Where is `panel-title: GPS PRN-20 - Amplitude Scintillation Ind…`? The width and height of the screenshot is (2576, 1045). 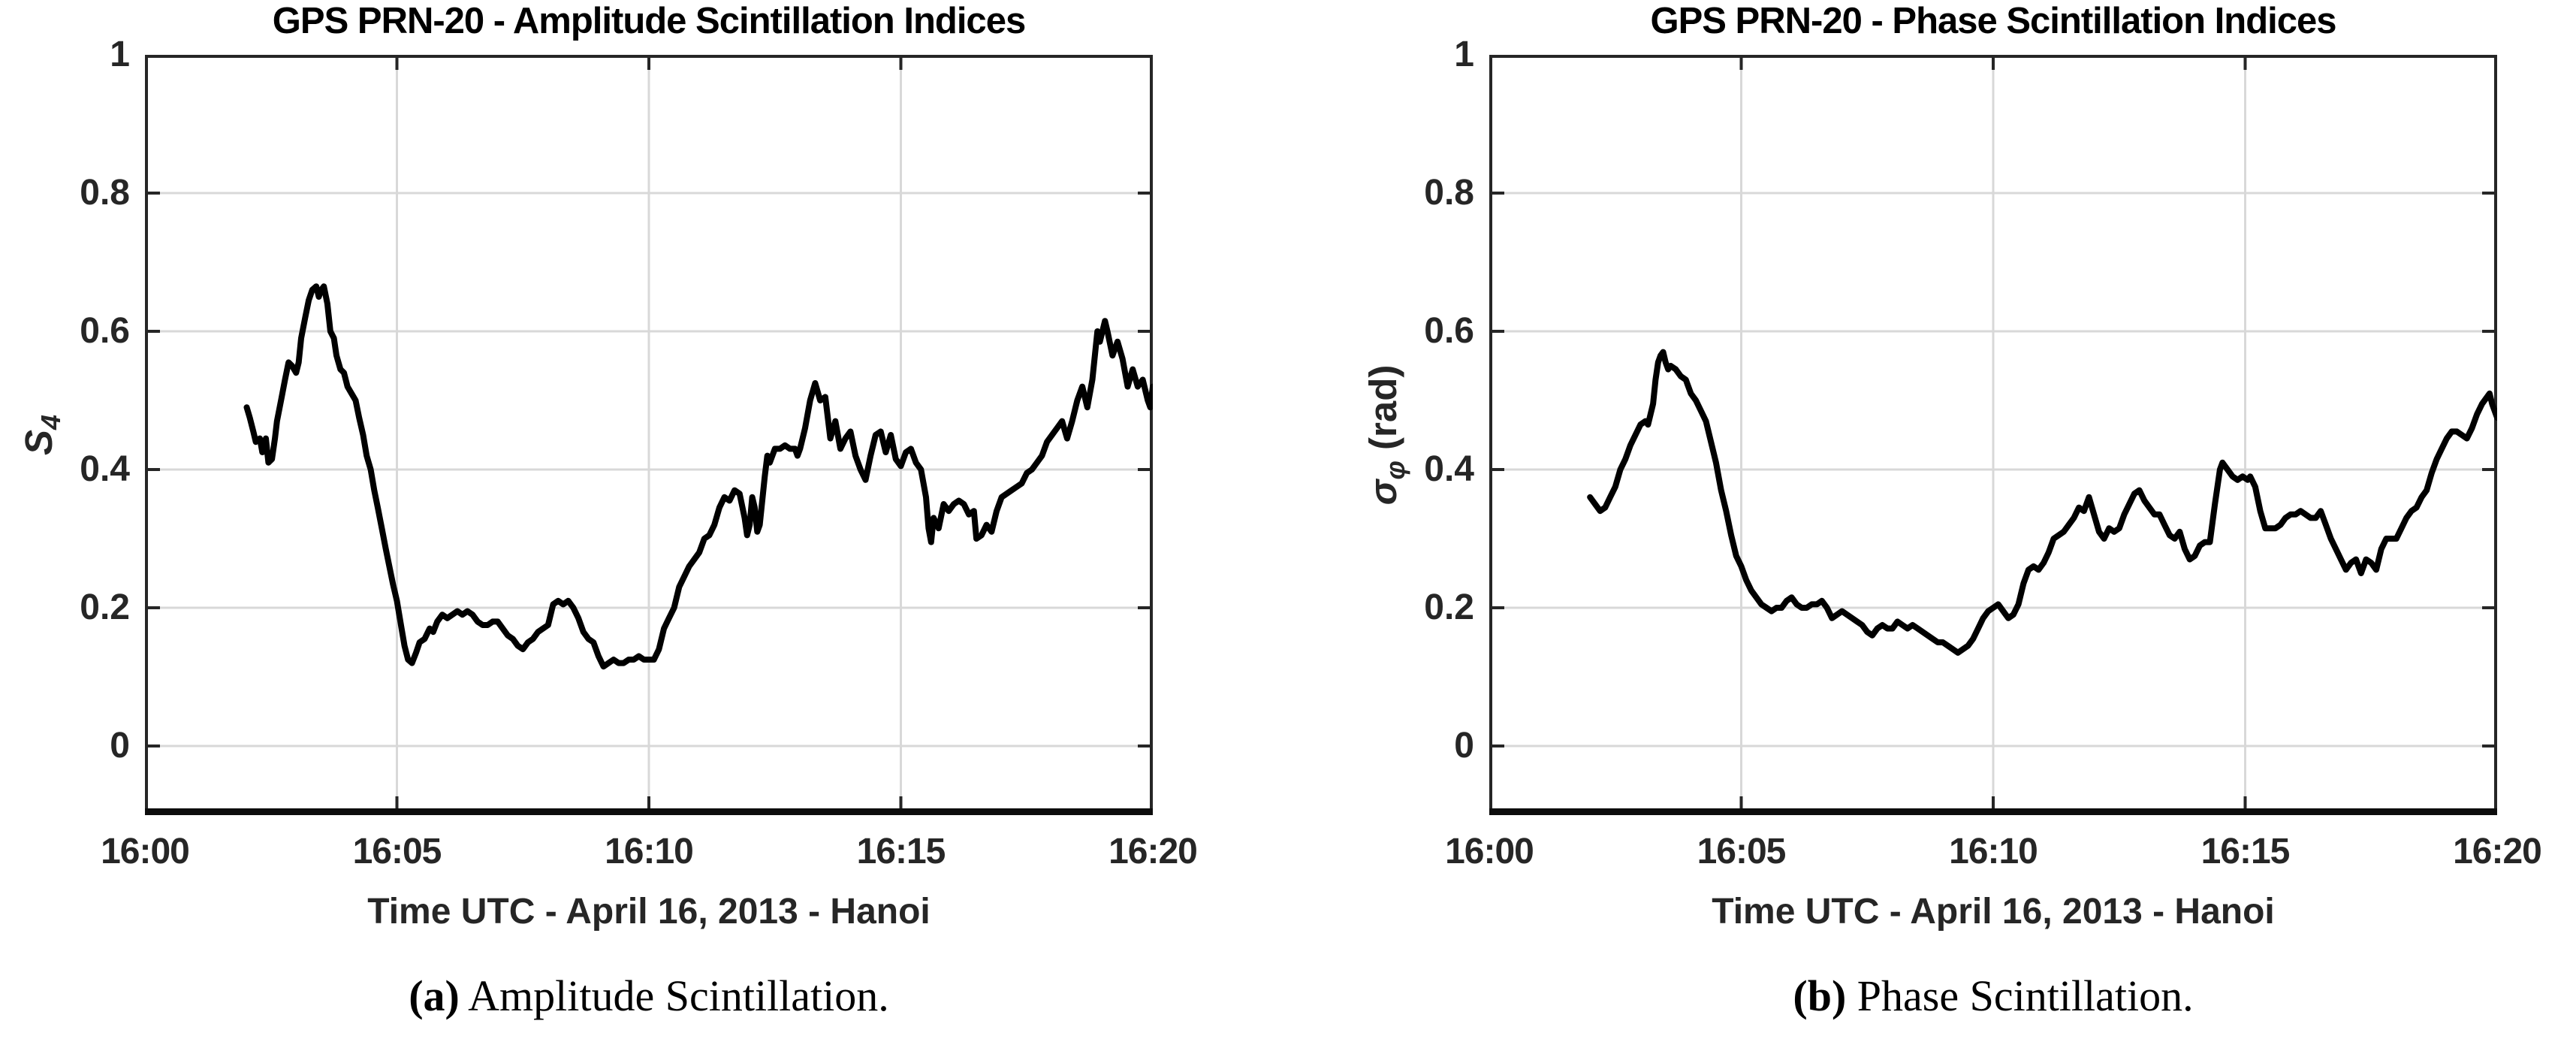 panel-title: GPS PRN-20 - Amplitude Scintillation Ind… is located at coordinates (649, 21).